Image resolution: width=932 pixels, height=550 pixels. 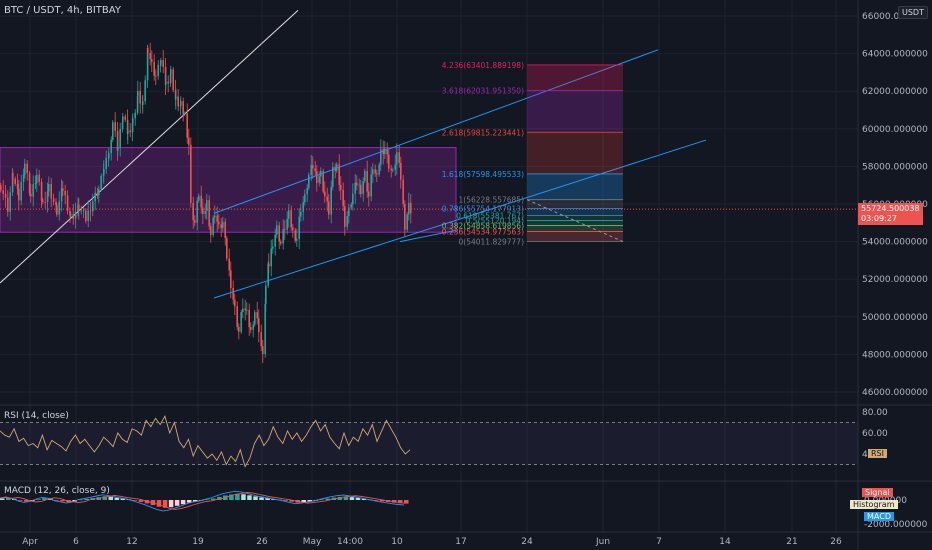 I want to click on x-tick-label: Apr, so click(x=30, y=542).